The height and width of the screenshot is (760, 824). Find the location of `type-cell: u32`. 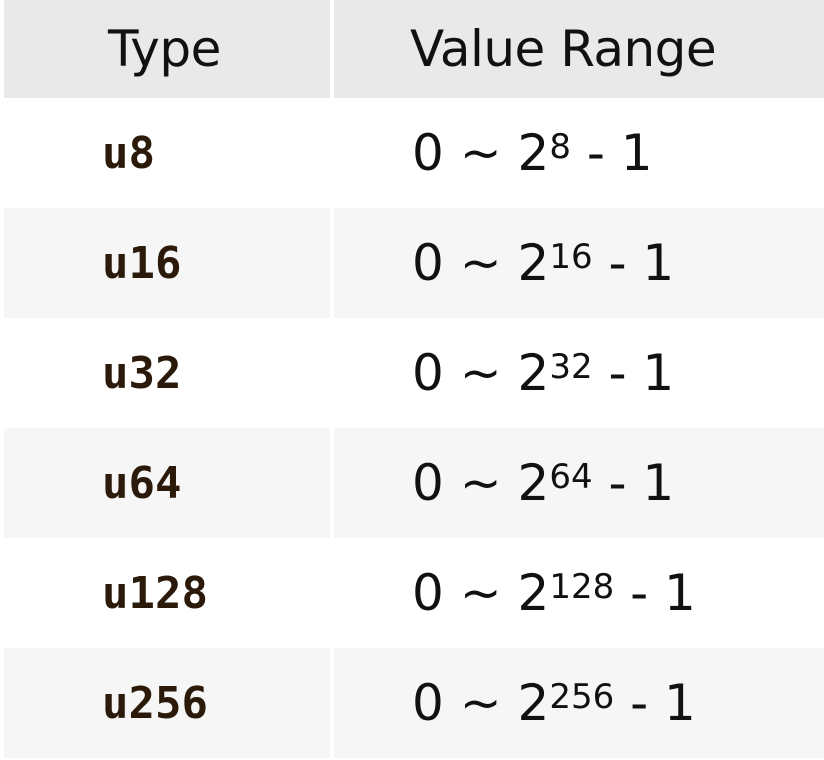

type-cell: u32 is located at coordinates (167, 373).